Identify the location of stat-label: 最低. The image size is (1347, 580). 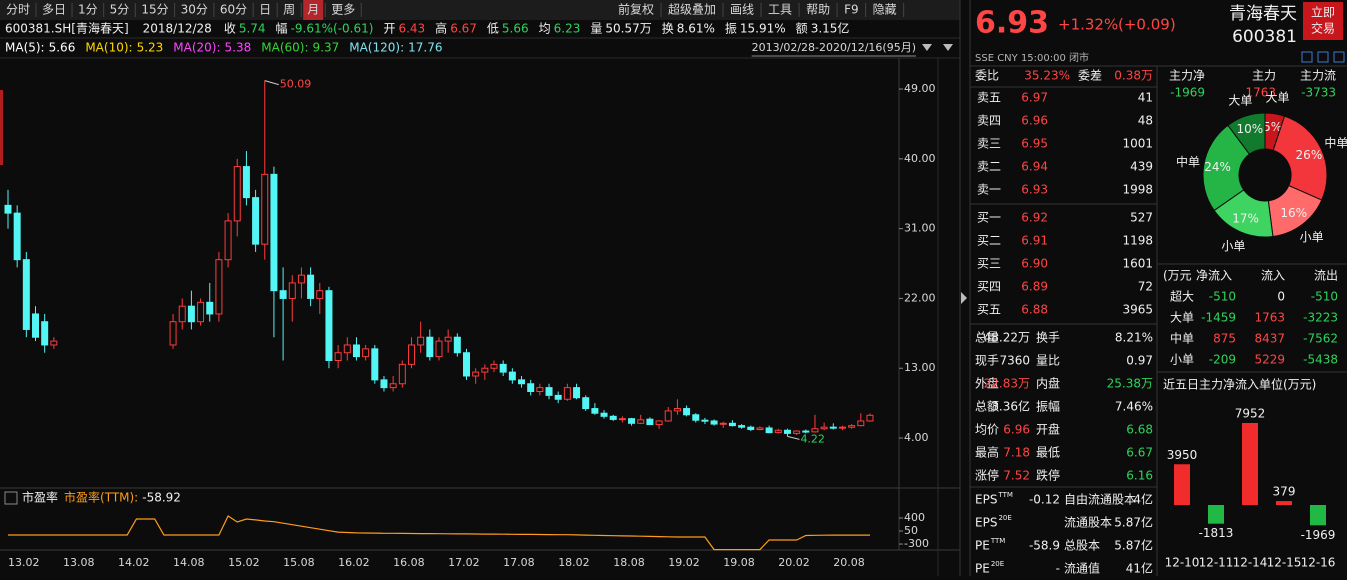
(1048, 453).